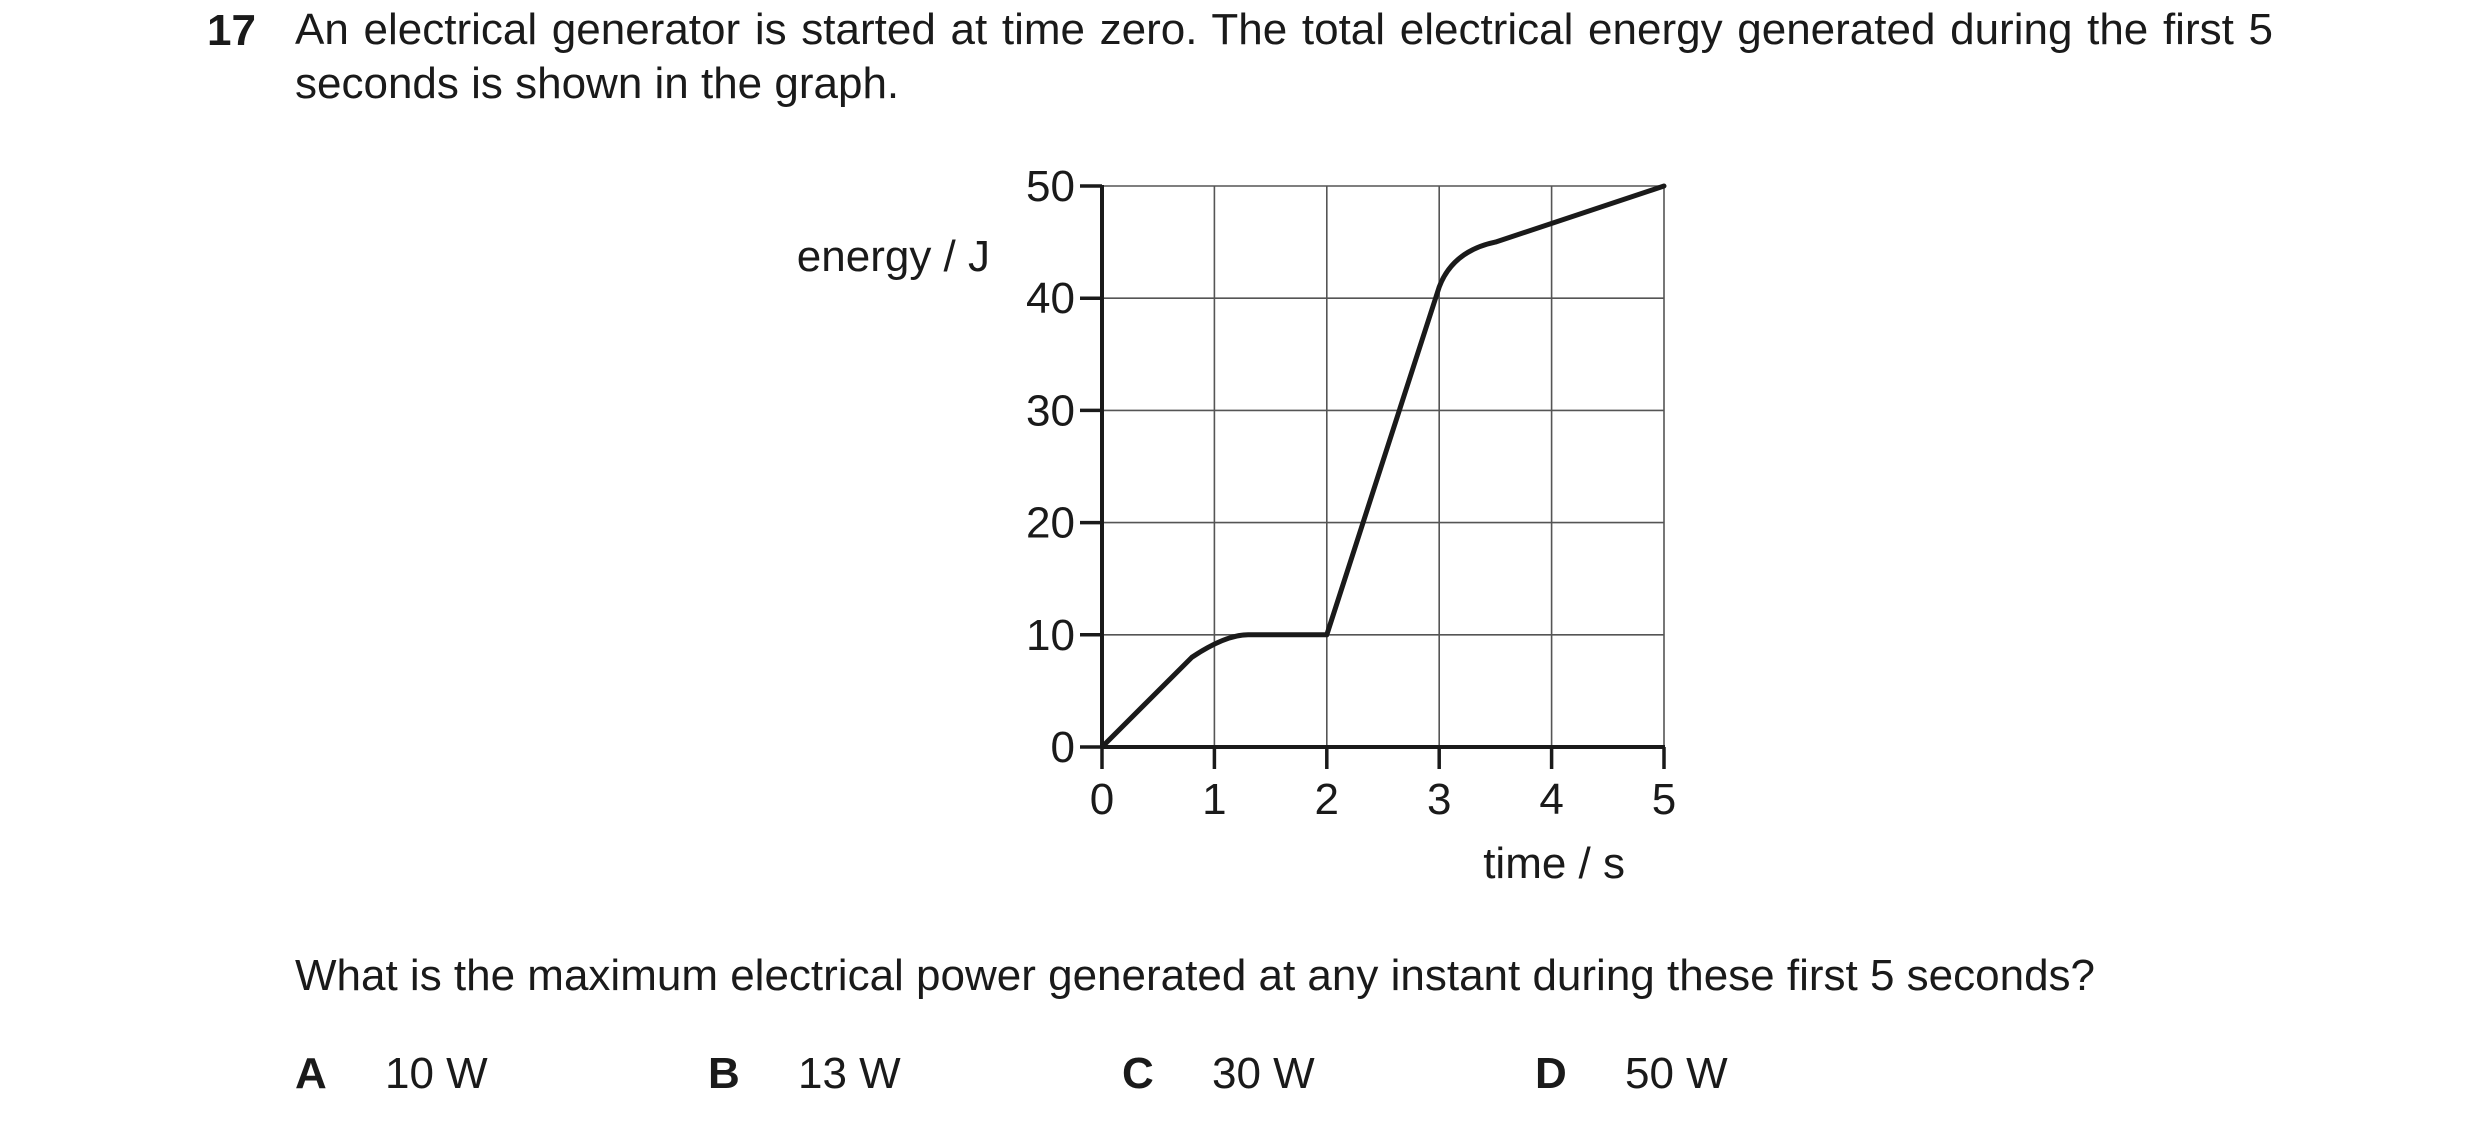 The width and height of the screenshot is (2480, 1129). Describe the element at coordinates (231, 30) in the screenshot. I see `question-number: 17` at that location.